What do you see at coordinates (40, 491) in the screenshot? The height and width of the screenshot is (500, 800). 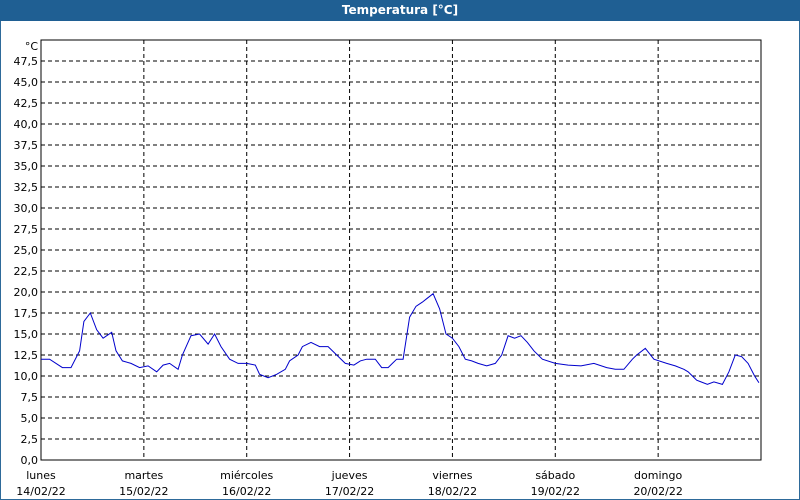 I see `x-tick-date: 14/02/22` at bounding box center [40, 491].